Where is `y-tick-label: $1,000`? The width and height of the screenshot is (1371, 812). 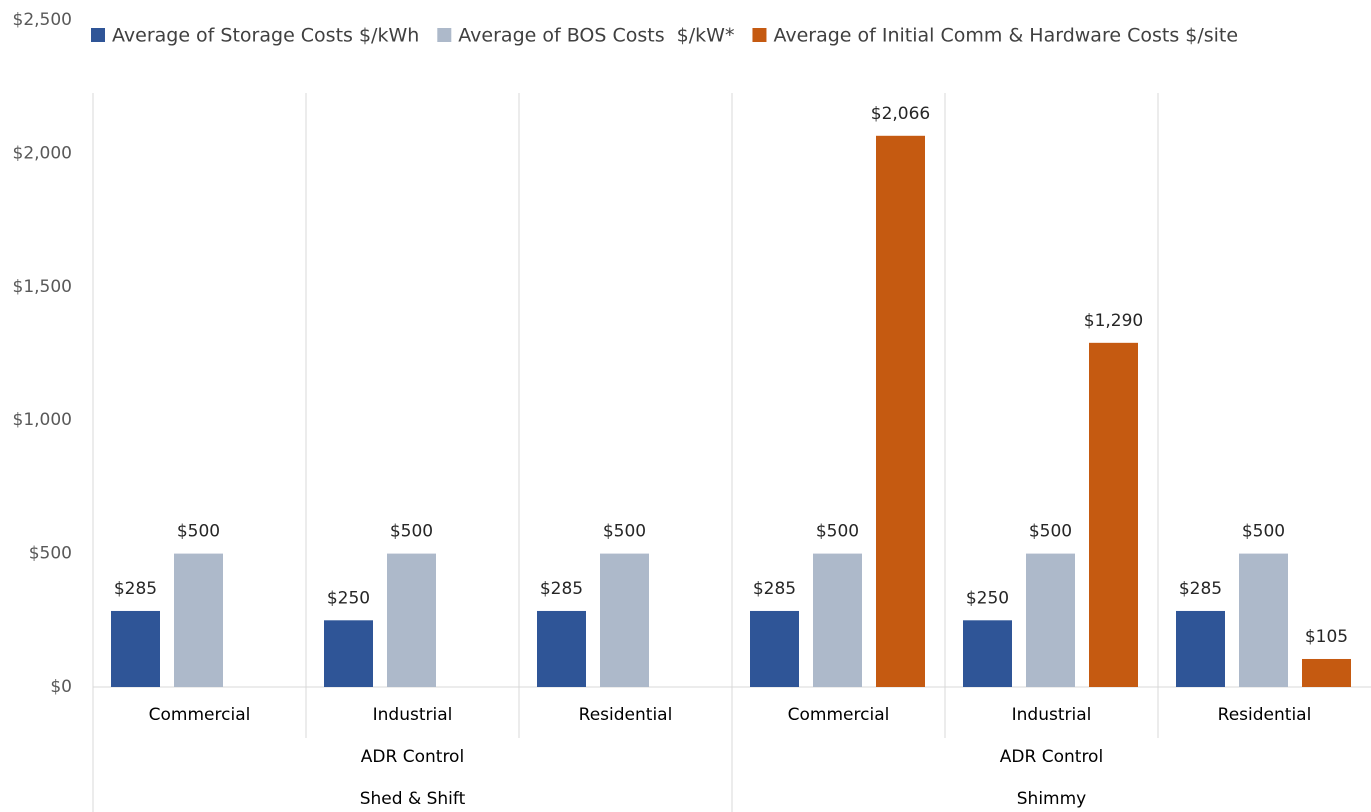 y-tick-label: $1,000 is located at coordinates (42, 420).